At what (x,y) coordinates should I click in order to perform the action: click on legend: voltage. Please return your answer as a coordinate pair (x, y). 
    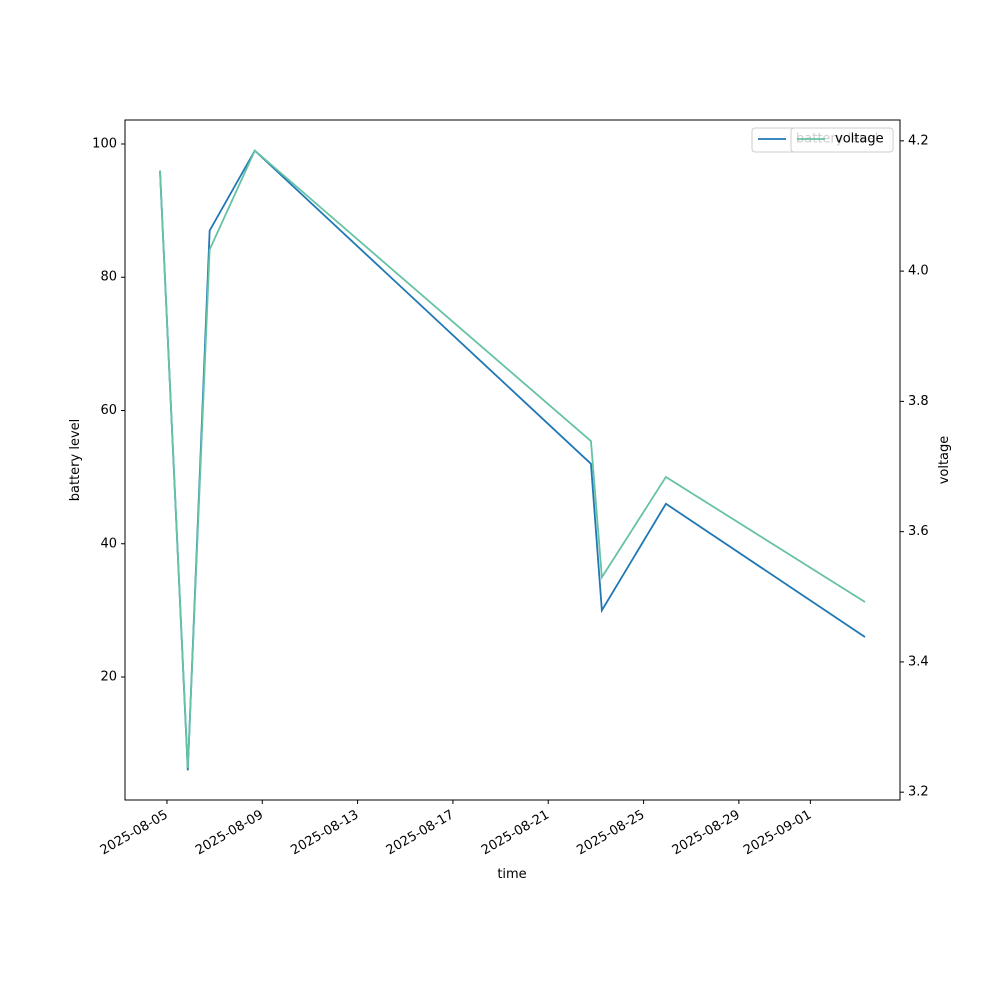
    Looking at the image, I should click on (842, 140).